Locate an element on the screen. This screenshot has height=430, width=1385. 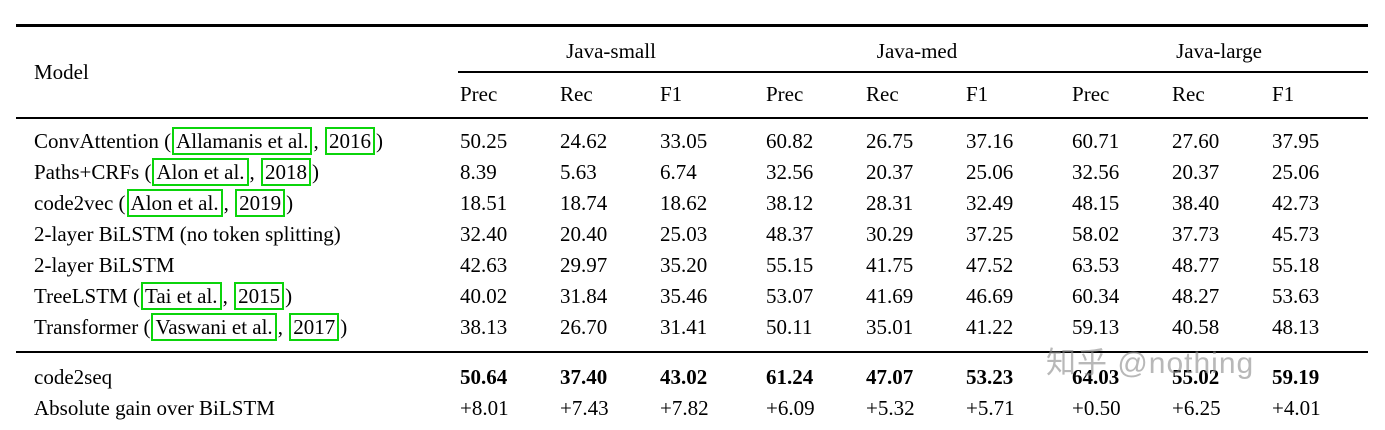
model-text: Paths+CRFs ( is located at coordinates (93, 172).